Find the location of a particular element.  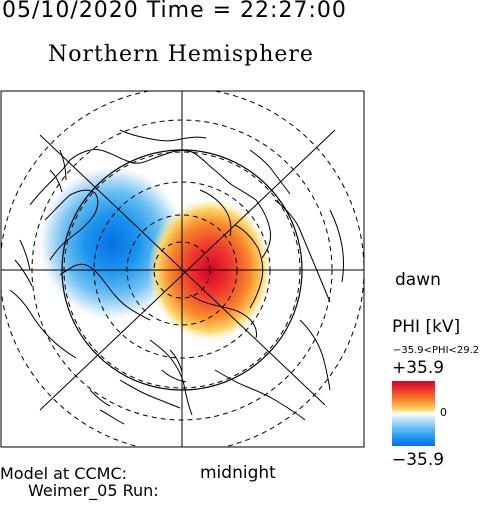

colorbar-zero-label: 0 is located at coordinates (443, 412).